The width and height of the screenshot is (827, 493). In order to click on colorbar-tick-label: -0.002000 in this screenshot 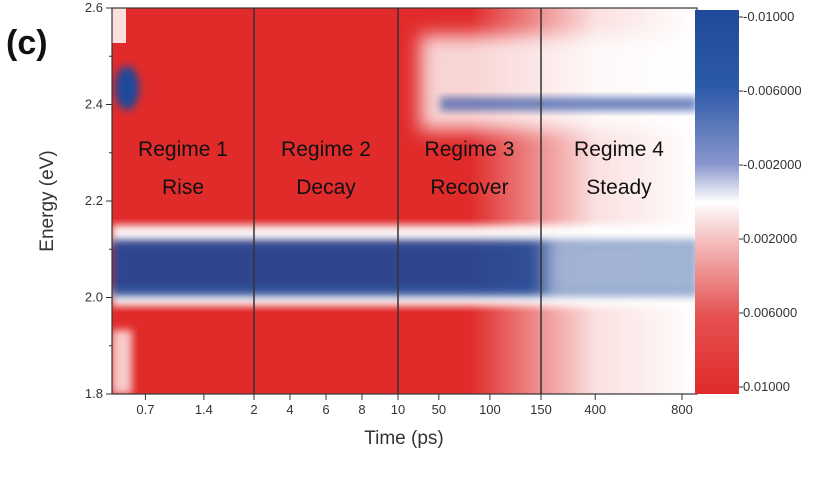, I will do `click(772, 164)`.